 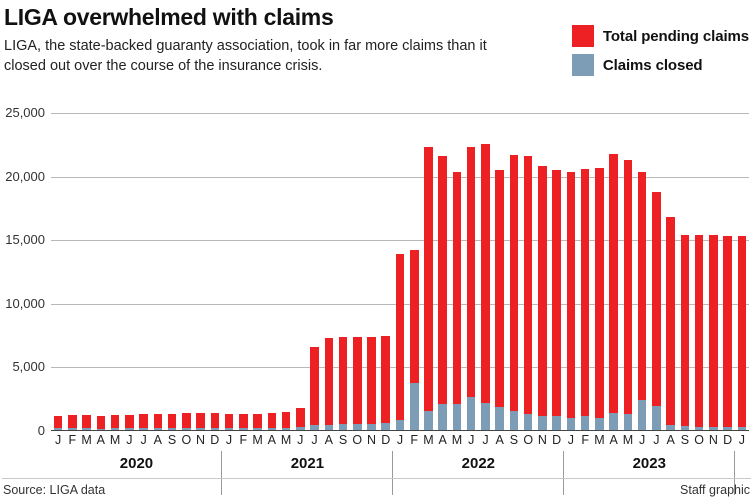 What do you see at coordinates (400, 473) in the screenshot?
I see `x-axis-year-labels: 2020 2021 2022 2023` at bounding box center [400, 473].